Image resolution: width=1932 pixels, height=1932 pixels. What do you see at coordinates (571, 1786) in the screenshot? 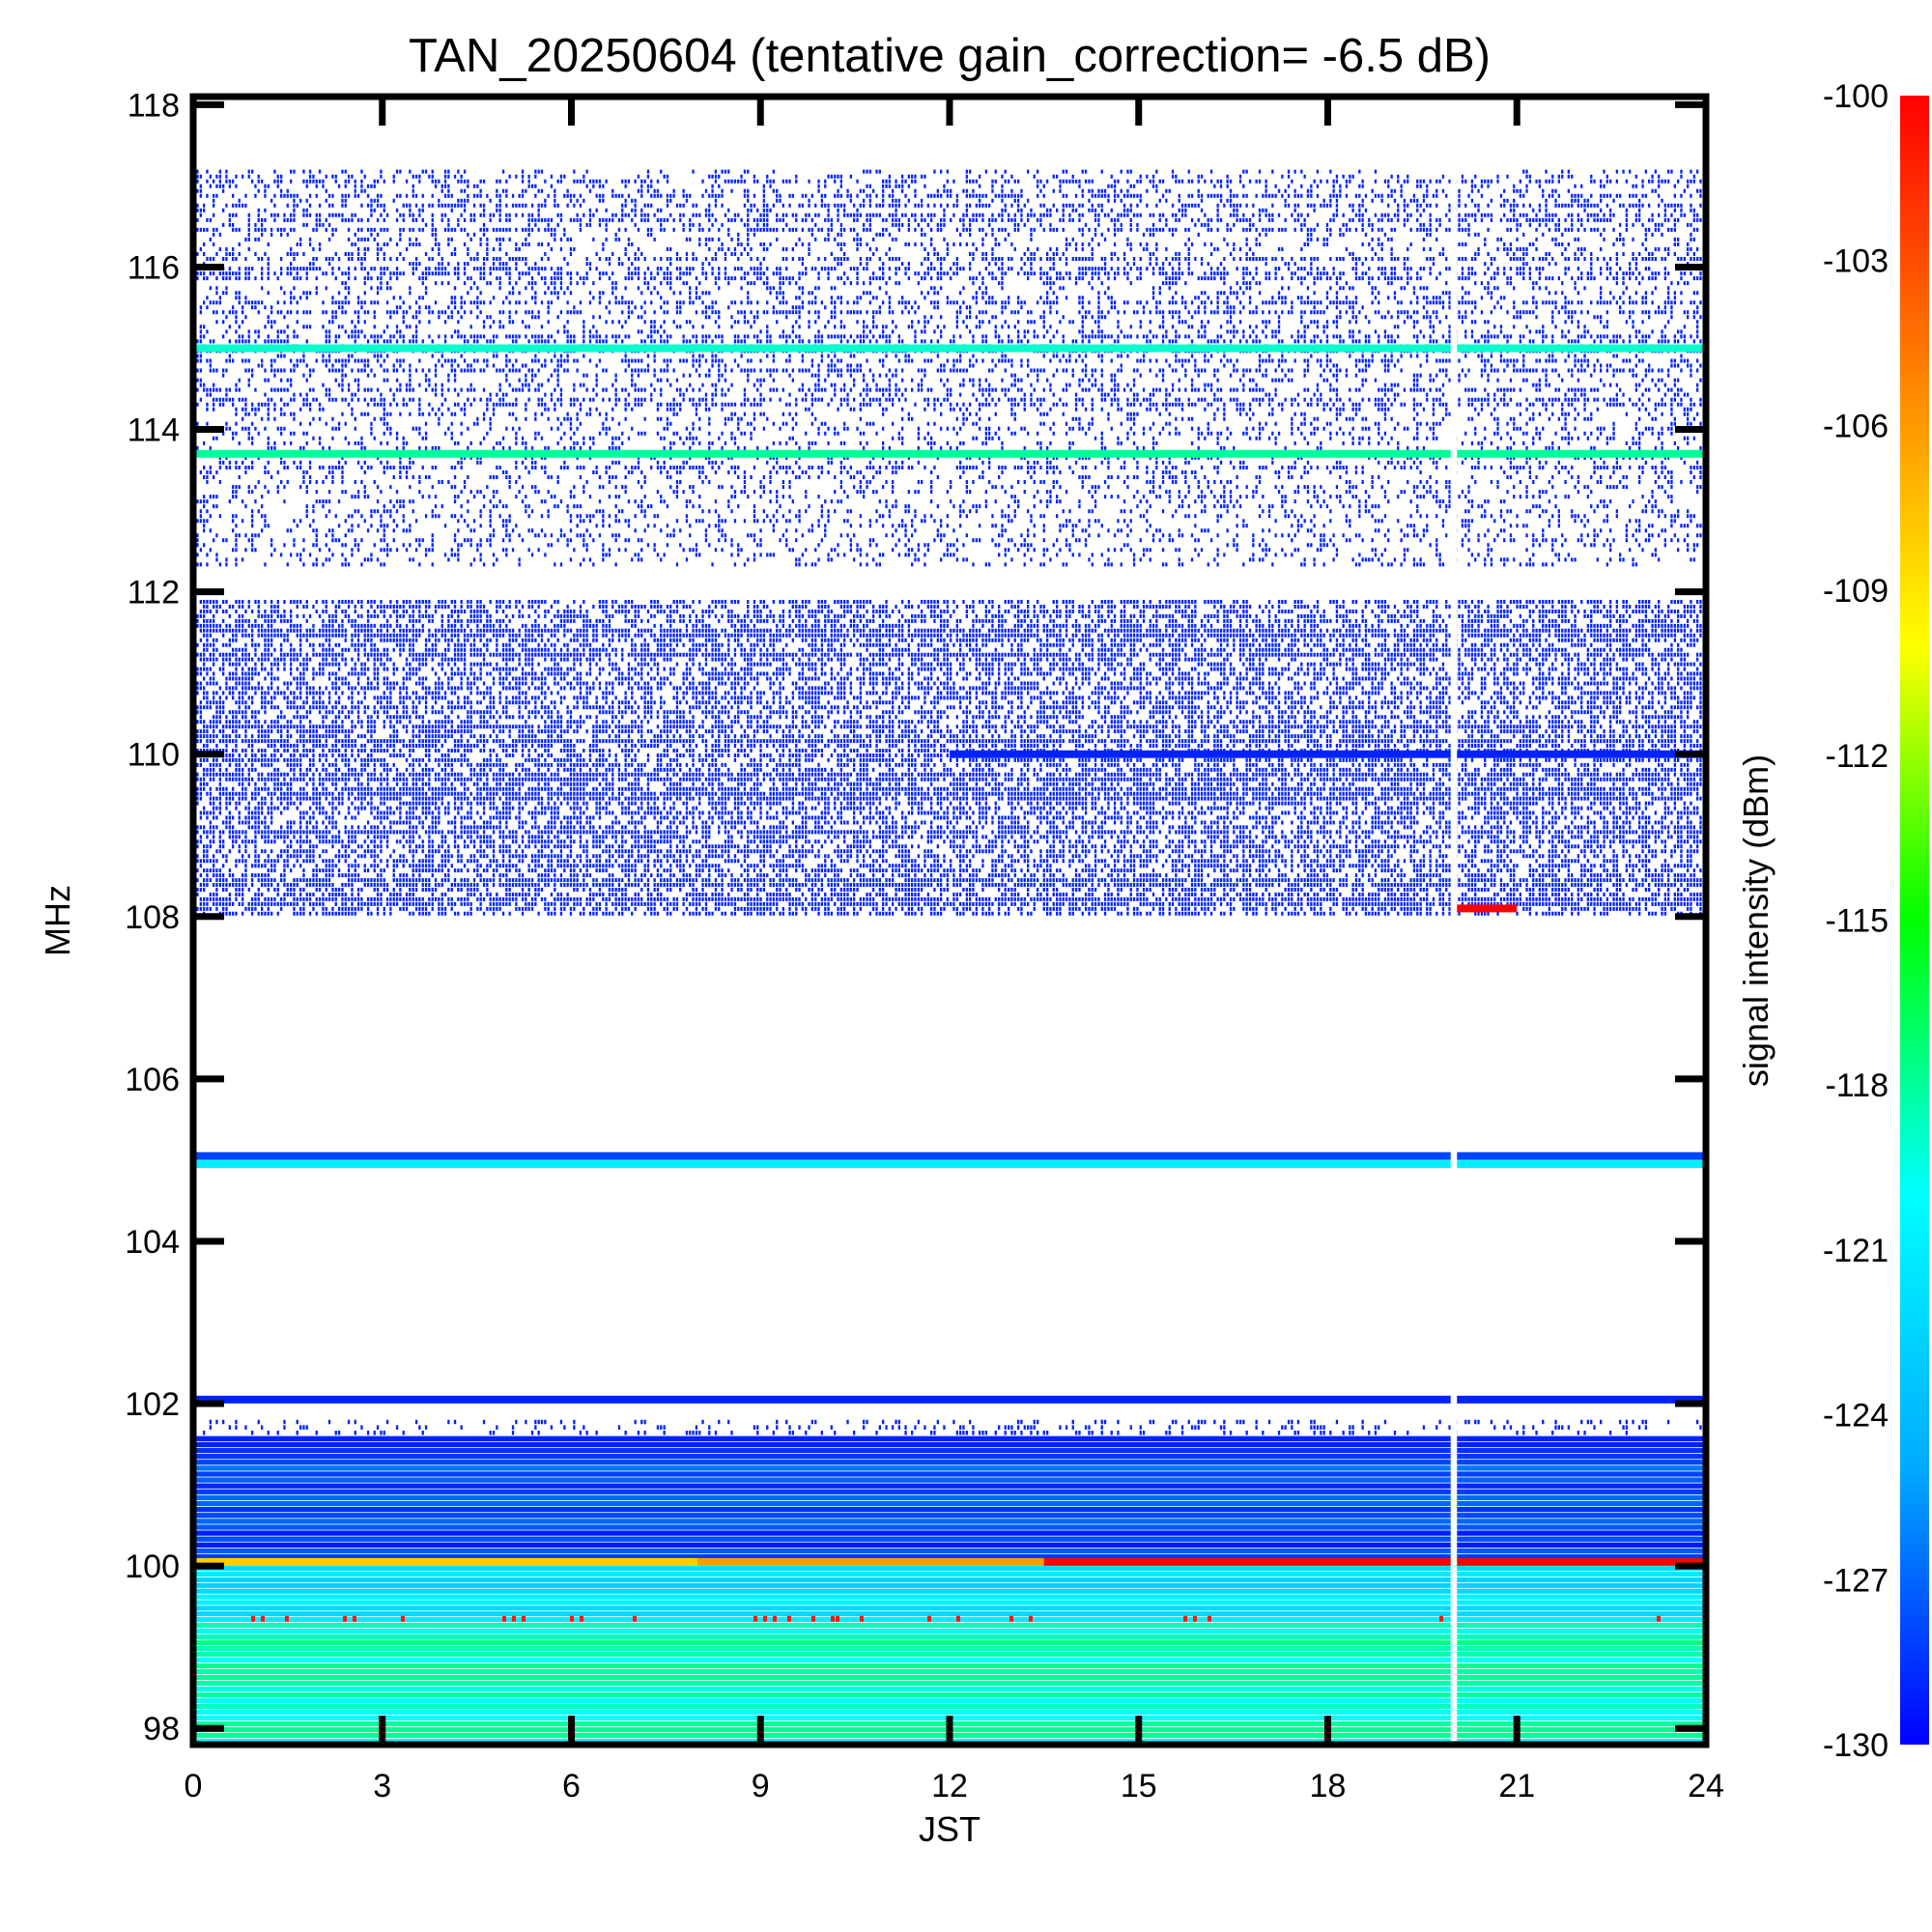
I see `x-tick-label: 6` at bounding box center [571, 1786].